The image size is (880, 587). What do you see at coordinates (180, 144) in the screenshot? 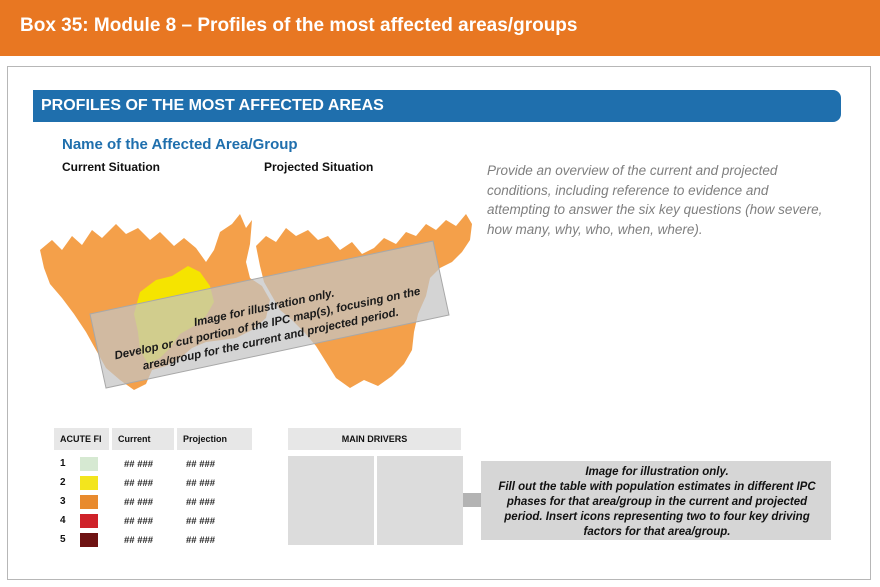
I see `area-name-heading: Name of the Affected Area/Group` at bounding box center [180, 144].